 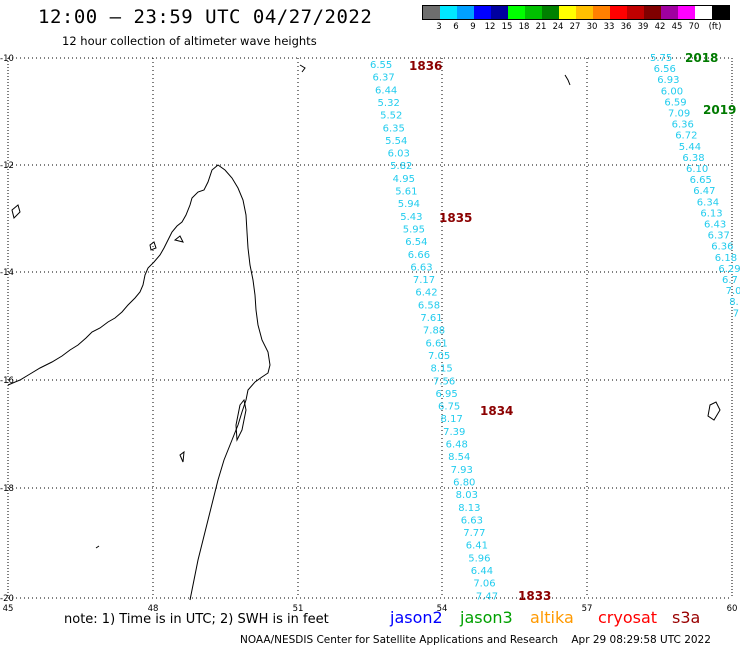 What do you see at coordinates (686, 617) in the screenshot?
I see `satellite-name: s3a` at bounding box center [686, 617].